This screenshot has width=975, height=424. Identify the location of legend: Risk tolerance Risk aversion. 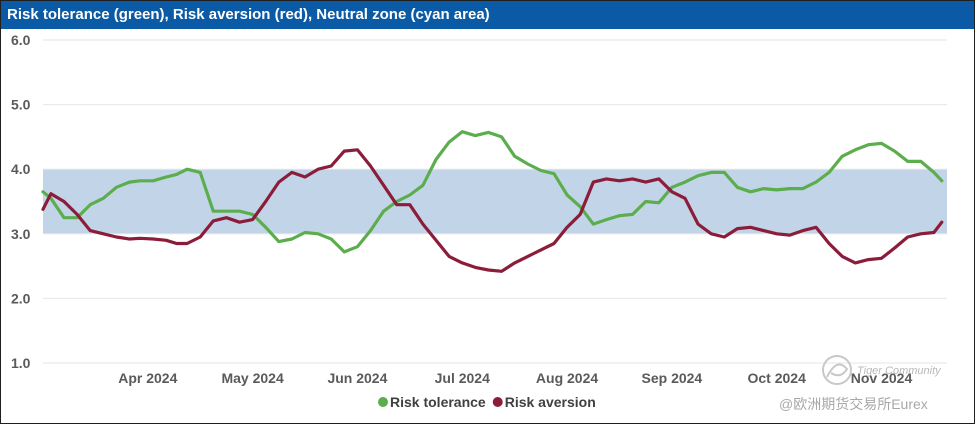
(487, 402).